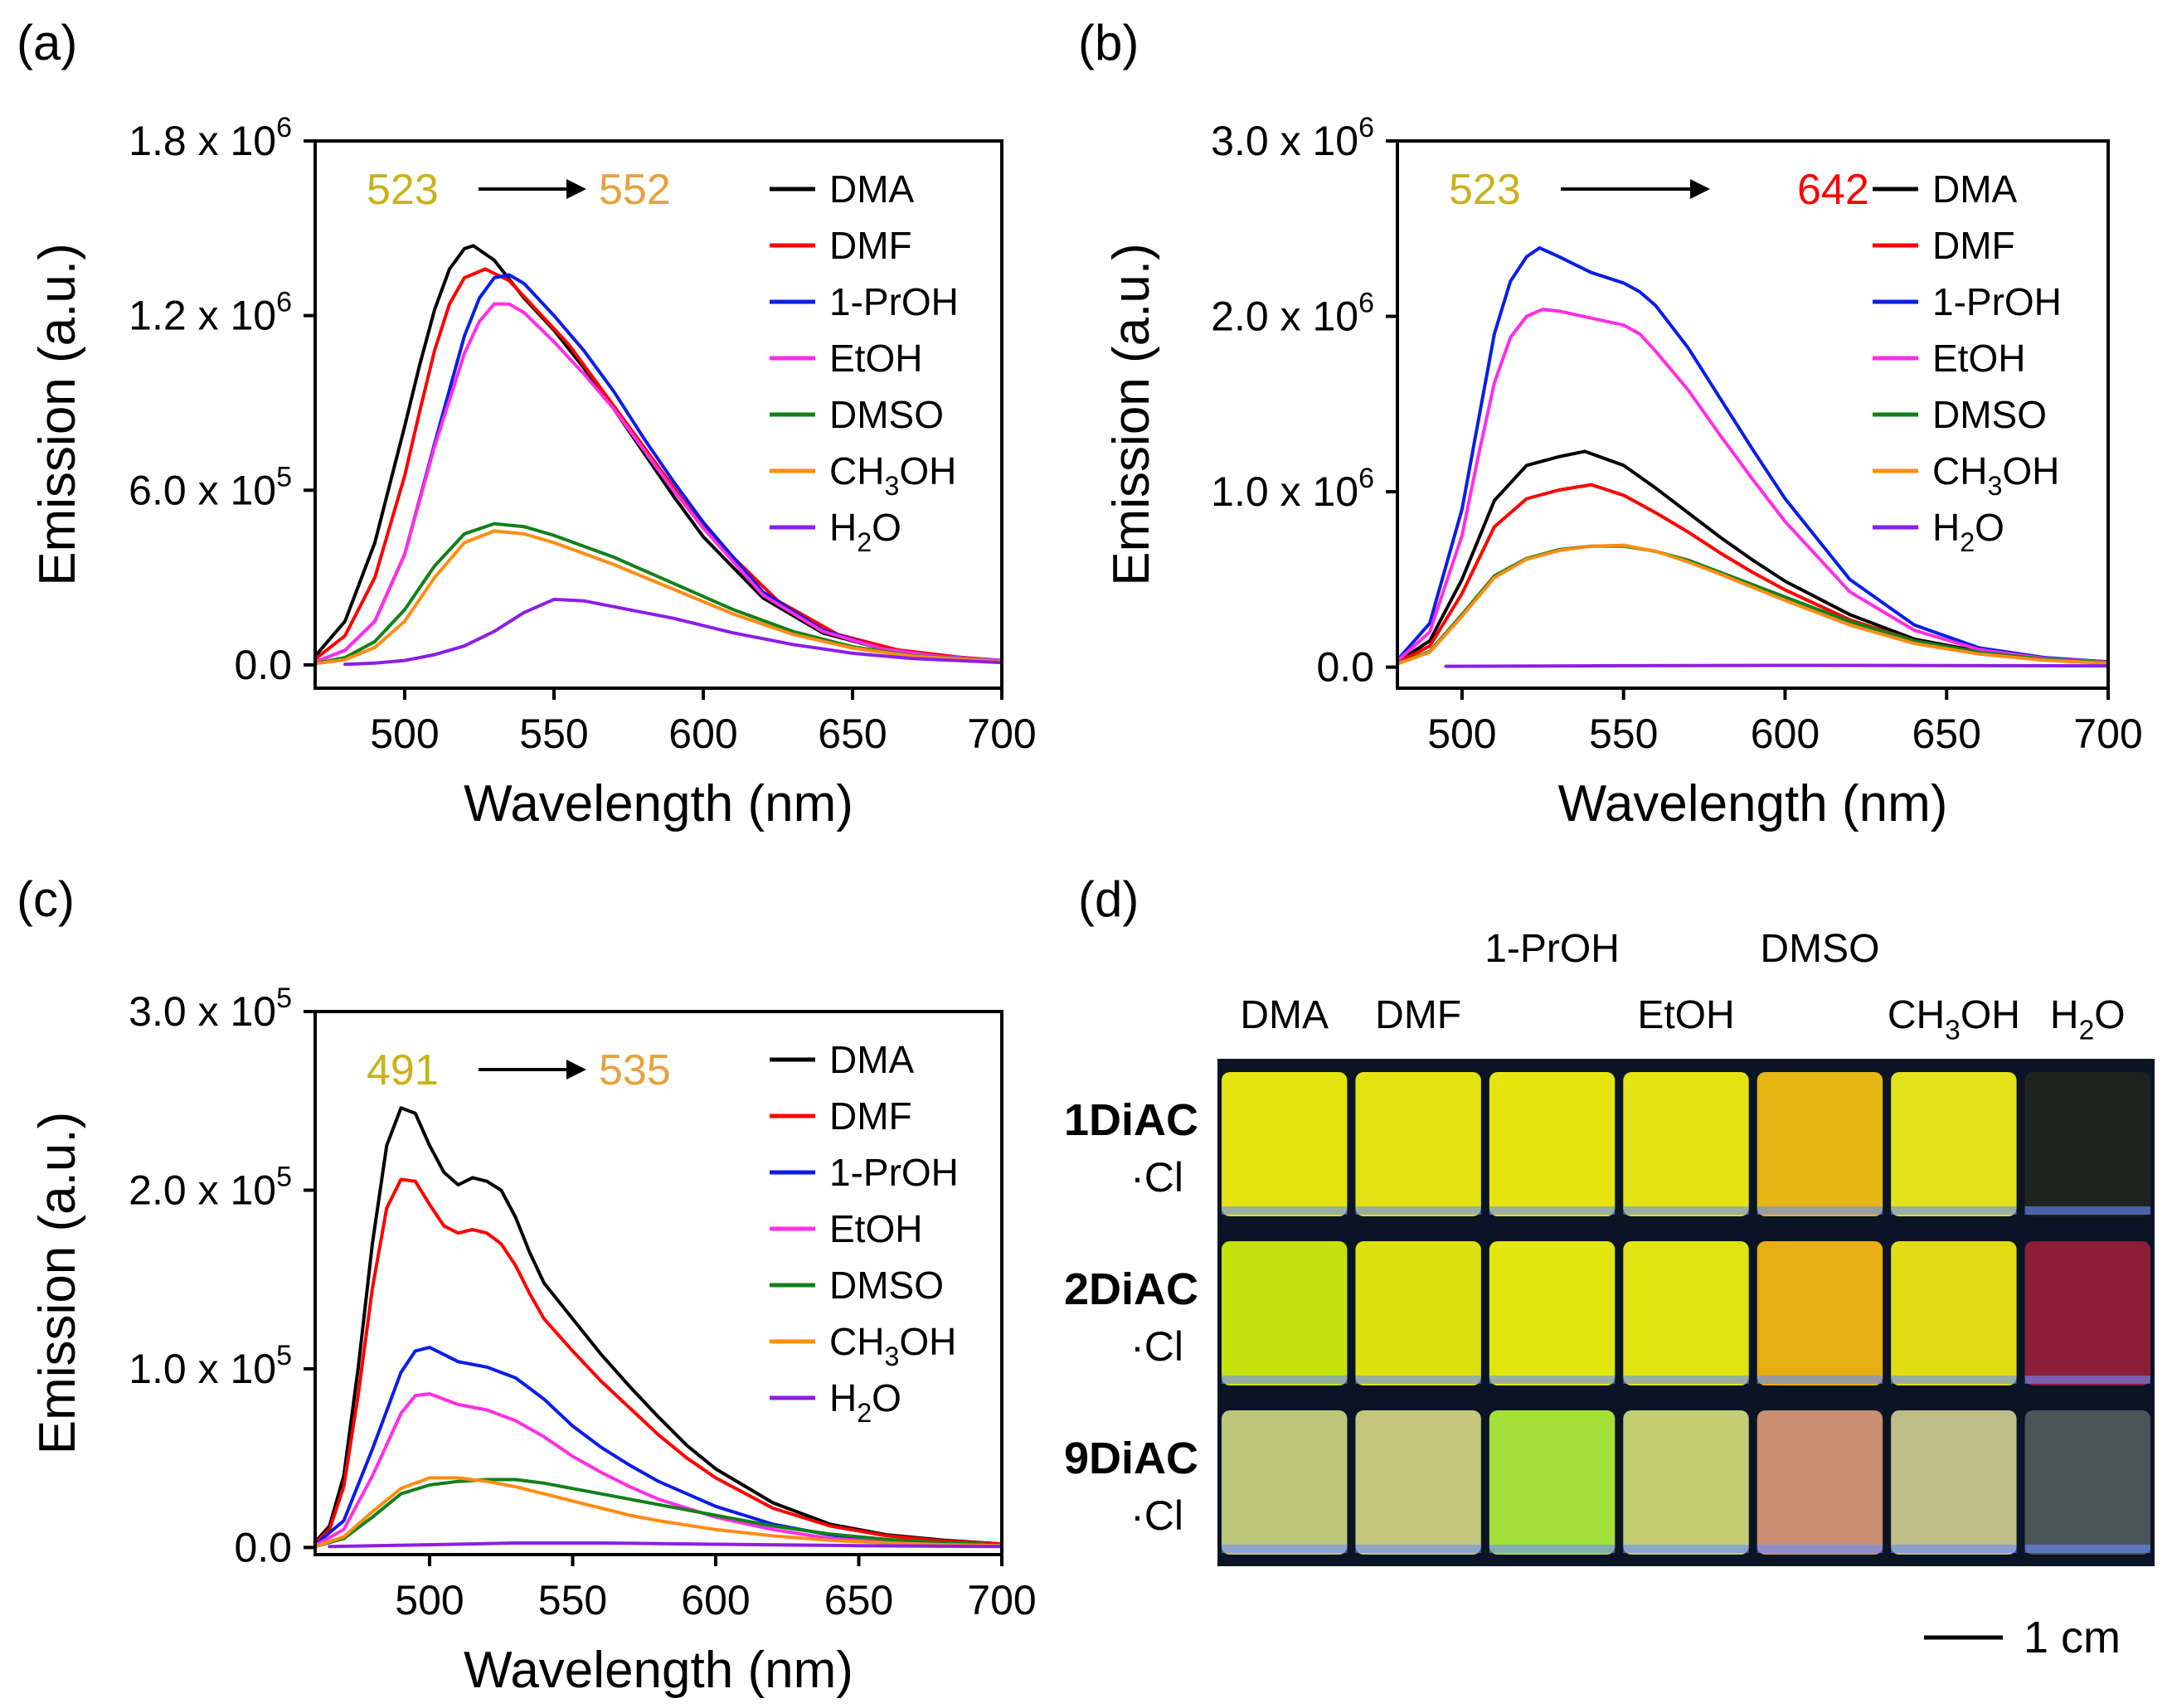 This screenshot has height=1708, width=2172. Describe the element at coordinates (1292, 489) in the screenshot. I see `y-tick-label: 1.0 x 10⁶` at that location.